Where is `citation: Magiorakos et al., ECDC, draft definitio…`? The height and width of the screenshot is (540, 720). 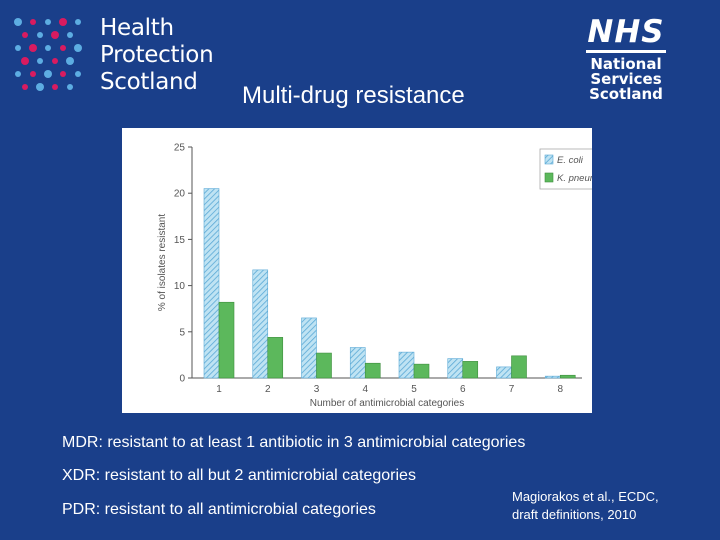
citation: Magiorakos et al., ECDC, draft definitio… is located at coordinates (585, 506).